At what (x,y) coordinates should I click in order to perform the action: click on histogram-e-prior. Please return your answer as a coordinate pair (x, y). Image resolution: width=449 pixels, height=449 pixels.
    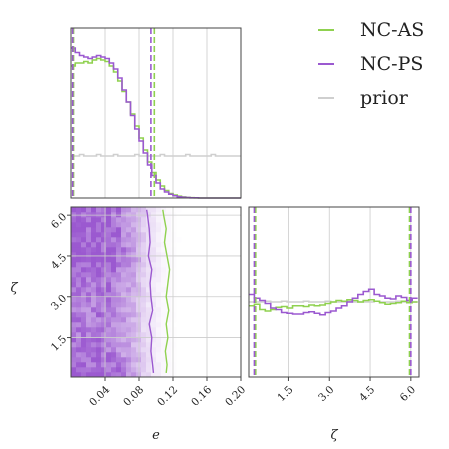
    Looking at the image, I should click on (156, 155).